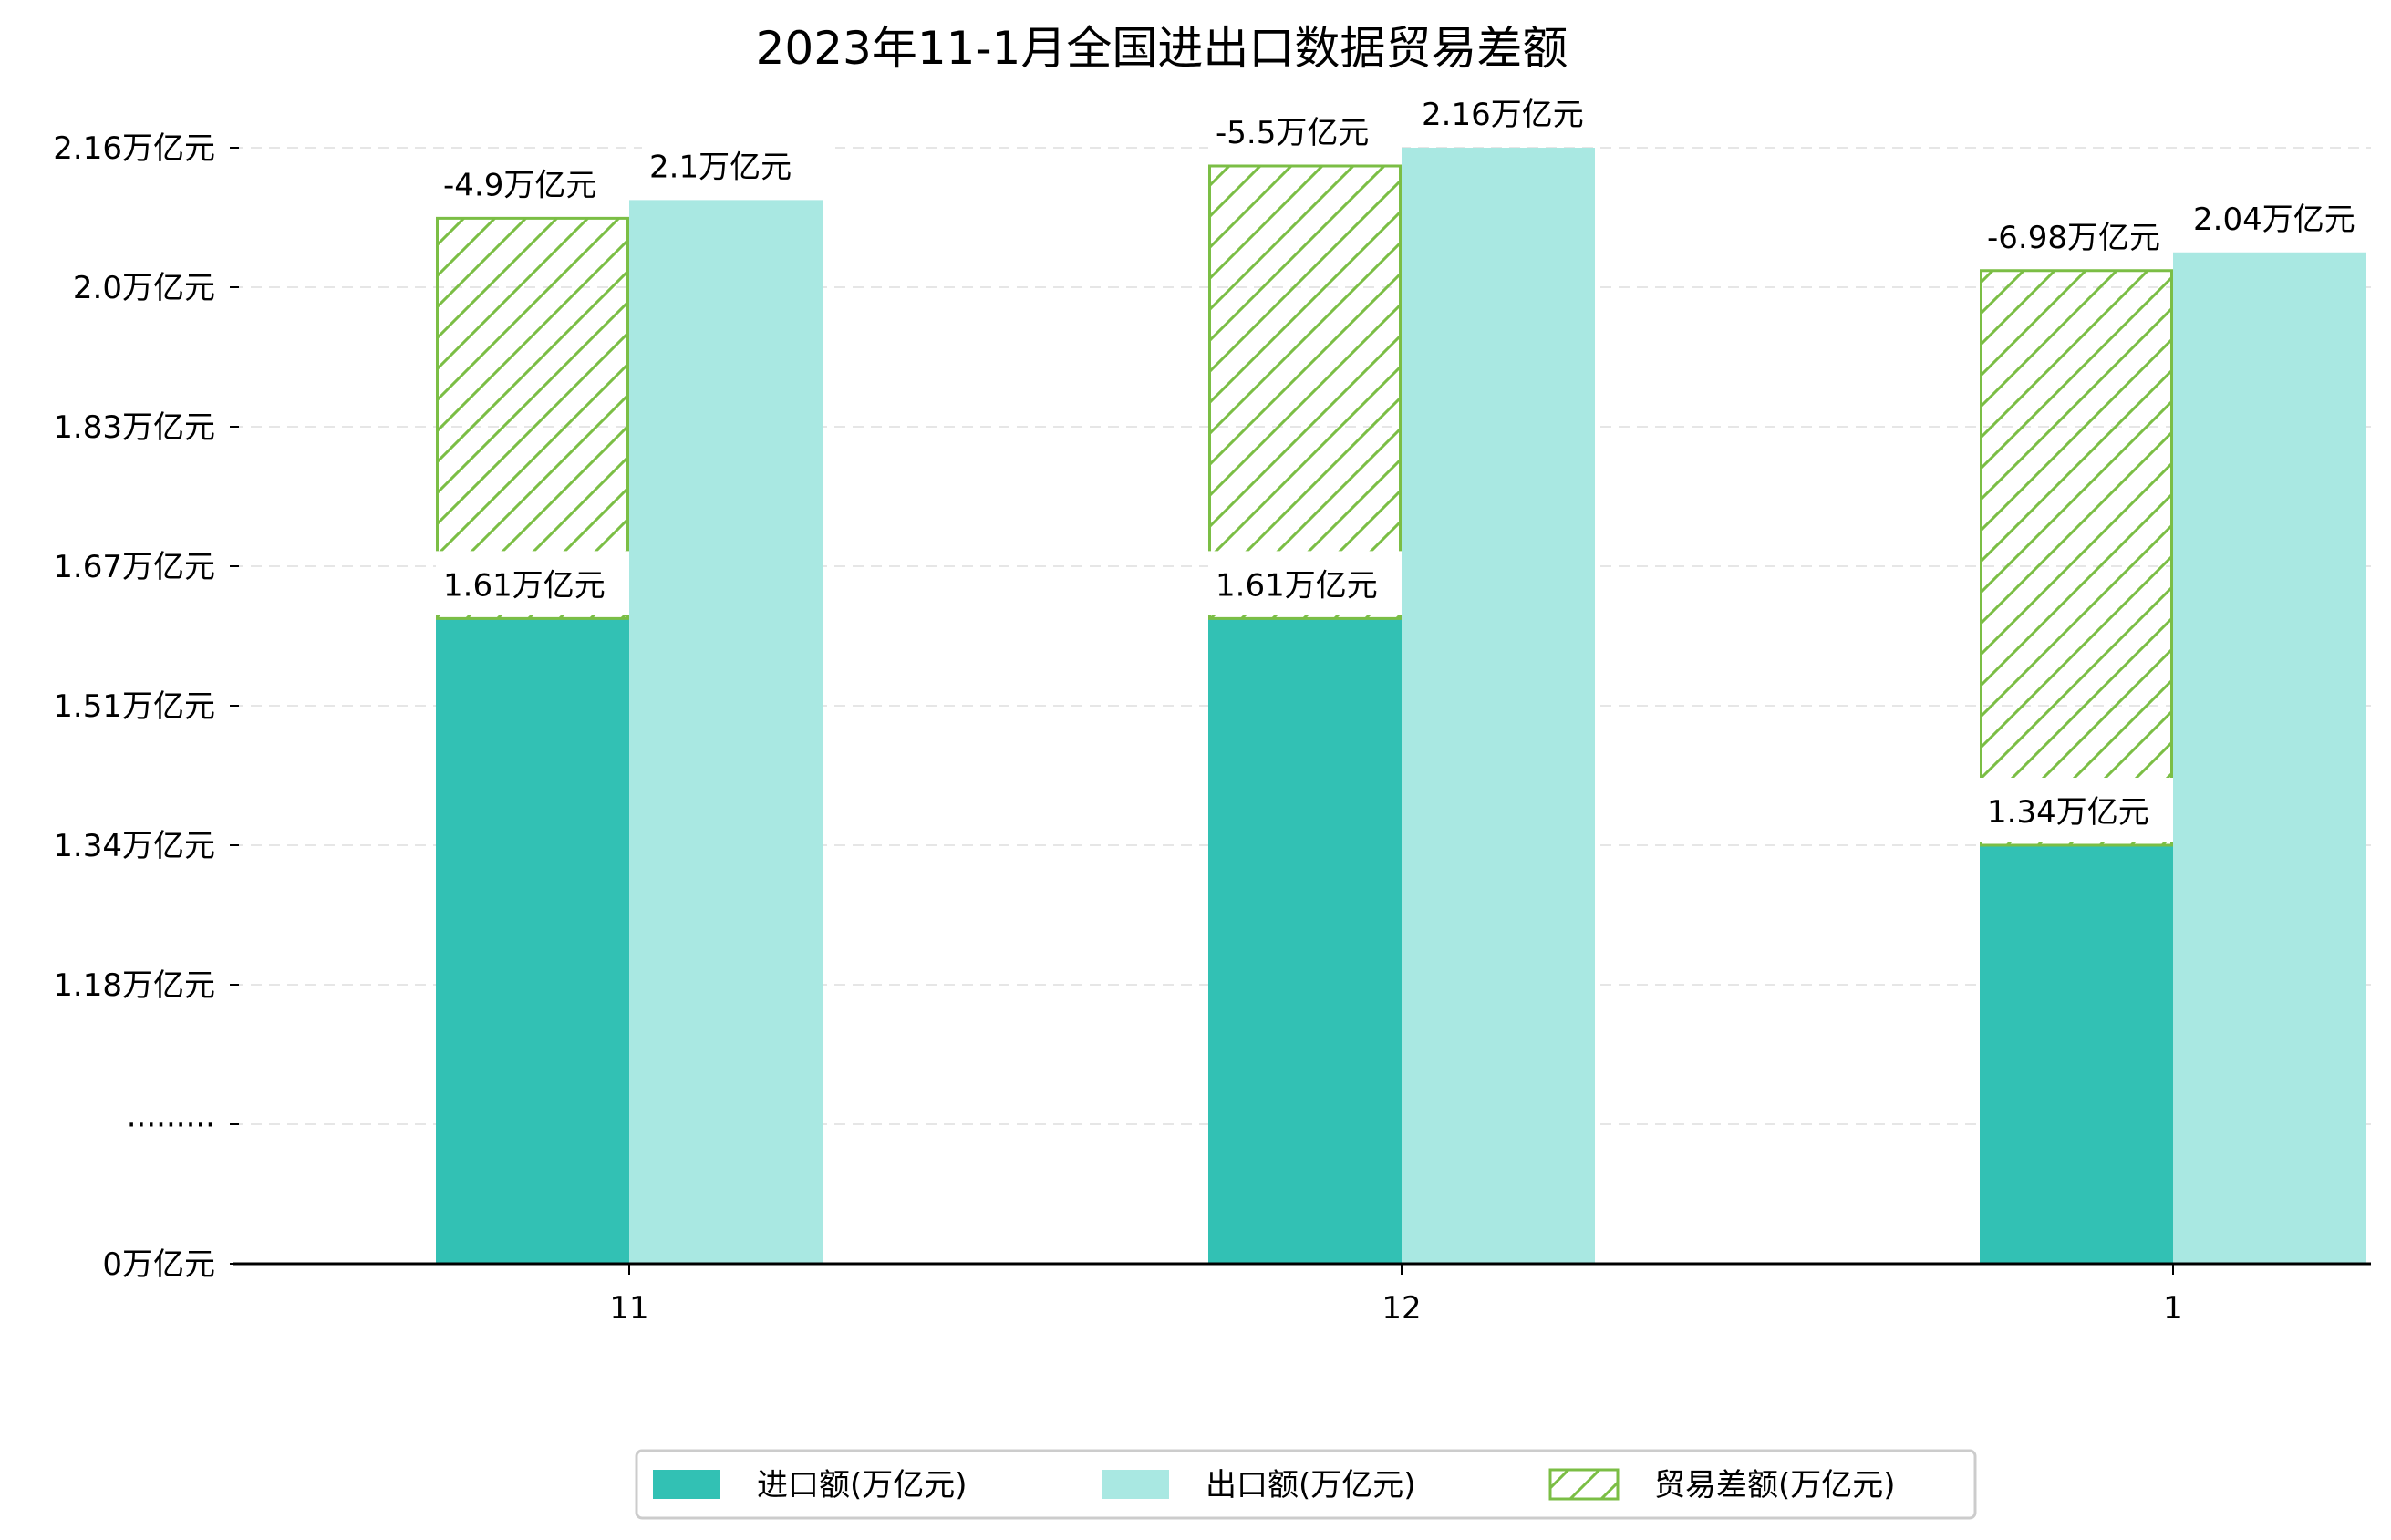 This screenshot has height=1540, width=2391. What do you see at coordinates (1302, 1294) in the screenshot?
I see `x-axis: 11 12 1` at bounding box center [1302, 1294].